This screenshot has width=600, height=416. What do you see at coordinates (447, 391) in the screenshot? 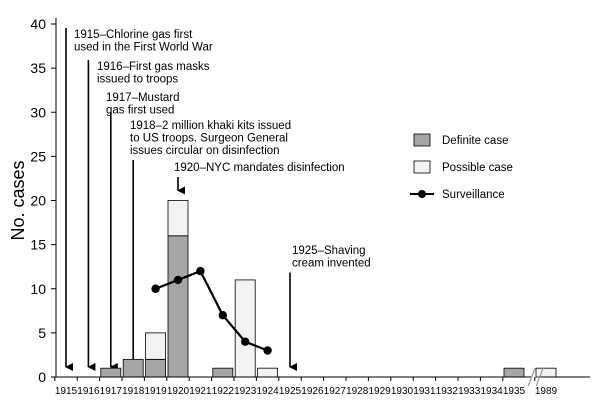
I see `x-tick-label: 1932` at bounding box center [447, 391].